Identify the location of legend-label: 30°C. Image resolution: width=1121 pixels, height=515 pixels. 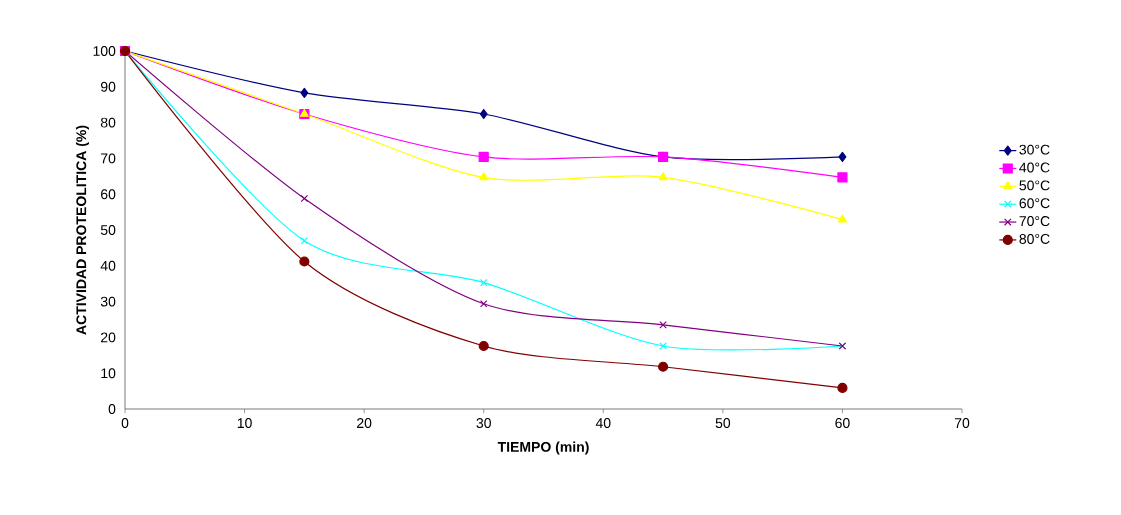
(1034, 149).